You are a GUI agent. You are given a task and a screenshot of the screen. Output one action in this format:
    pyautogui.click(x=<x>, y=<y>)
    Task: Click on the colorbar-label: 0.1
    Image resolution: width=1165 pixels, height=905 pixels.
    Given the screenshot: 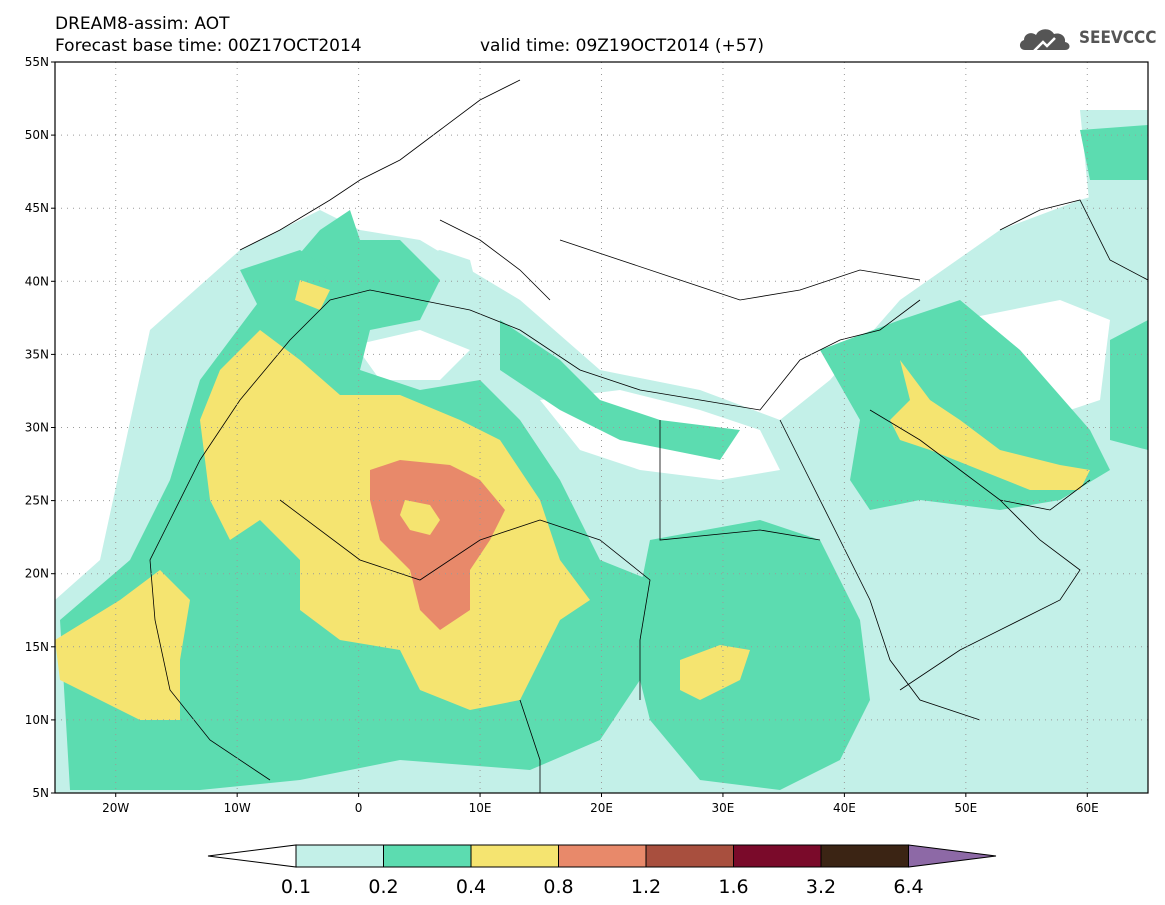 What is the action you would take?
    pyautogui.click(x=296, y=887)
    